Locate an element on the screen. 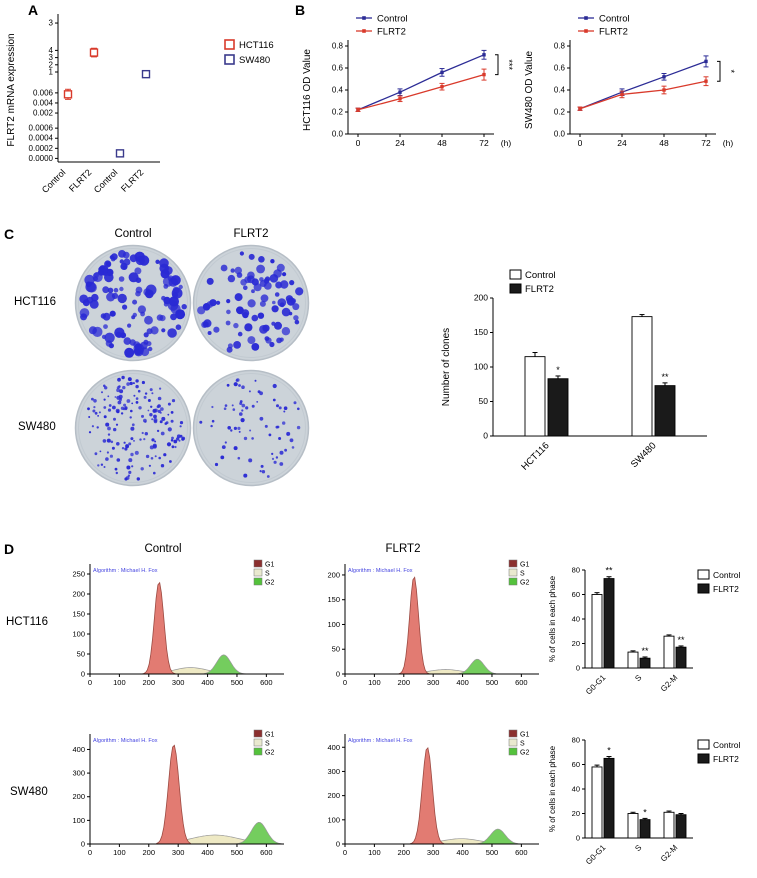 The height and width of the screenshot is (878, 757). x-tick-label: 300 is located at coordinates (178, 682).